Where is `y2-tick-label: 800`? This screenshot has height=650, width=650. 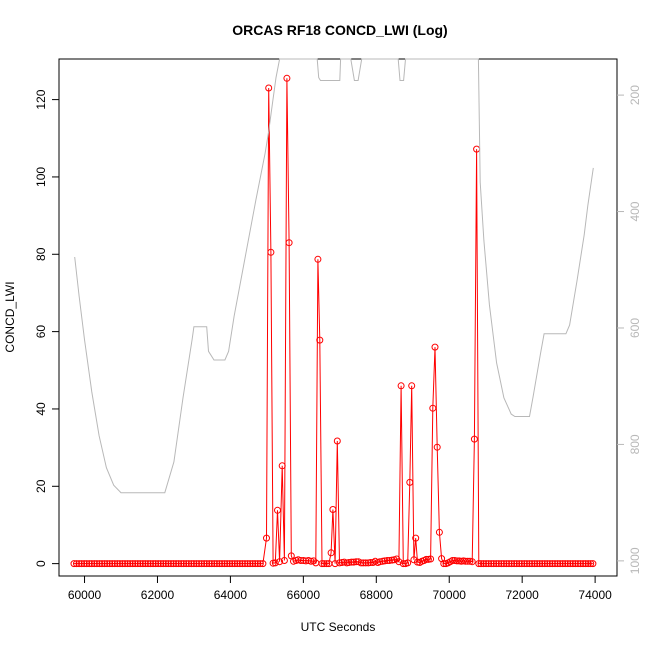
y2-tick-label: 800 is located at coordinates (635, 444).